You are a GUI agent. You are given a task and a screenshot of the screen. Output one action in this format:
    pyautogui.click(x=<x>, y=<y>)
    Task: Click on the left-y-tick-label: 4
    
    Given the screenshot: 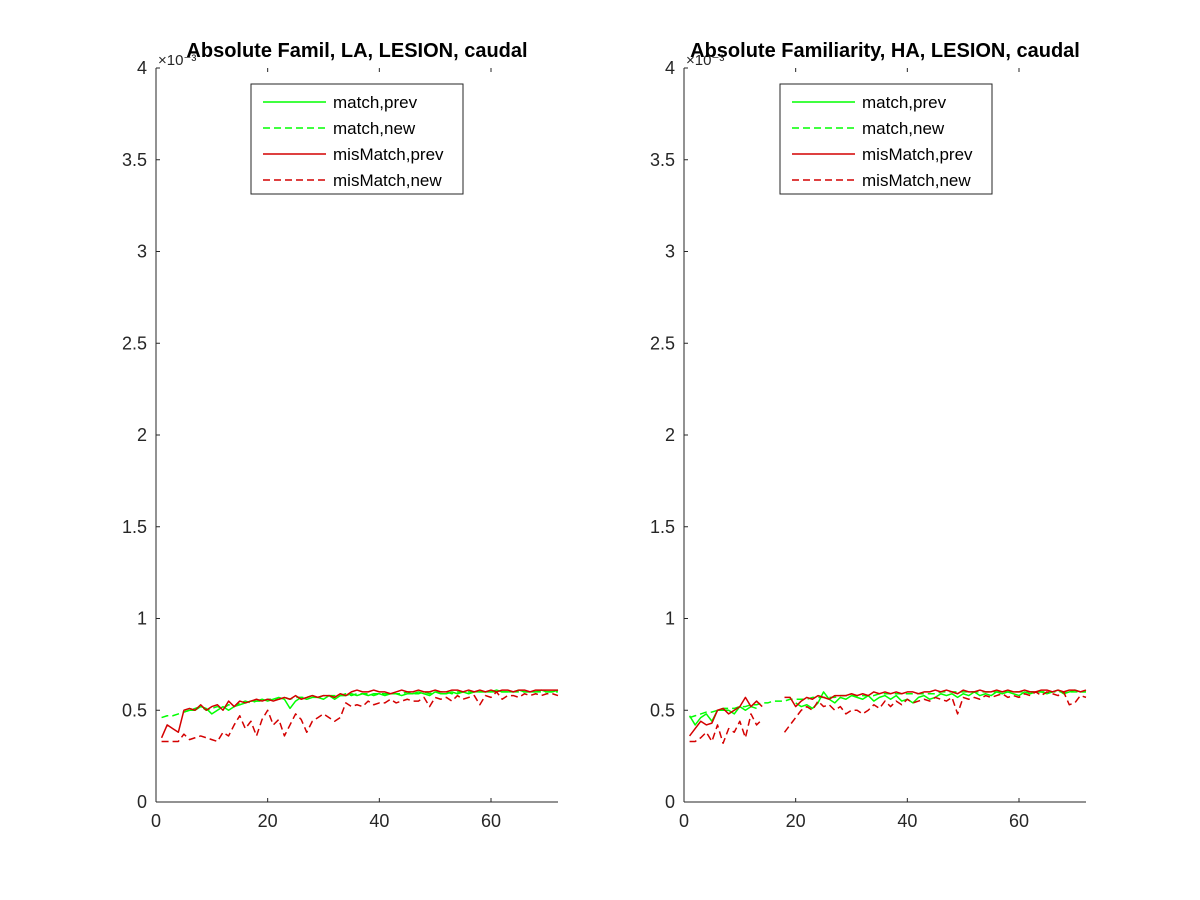 What is the action you would take?
    pyautogui.click(x=142, y=68)
    